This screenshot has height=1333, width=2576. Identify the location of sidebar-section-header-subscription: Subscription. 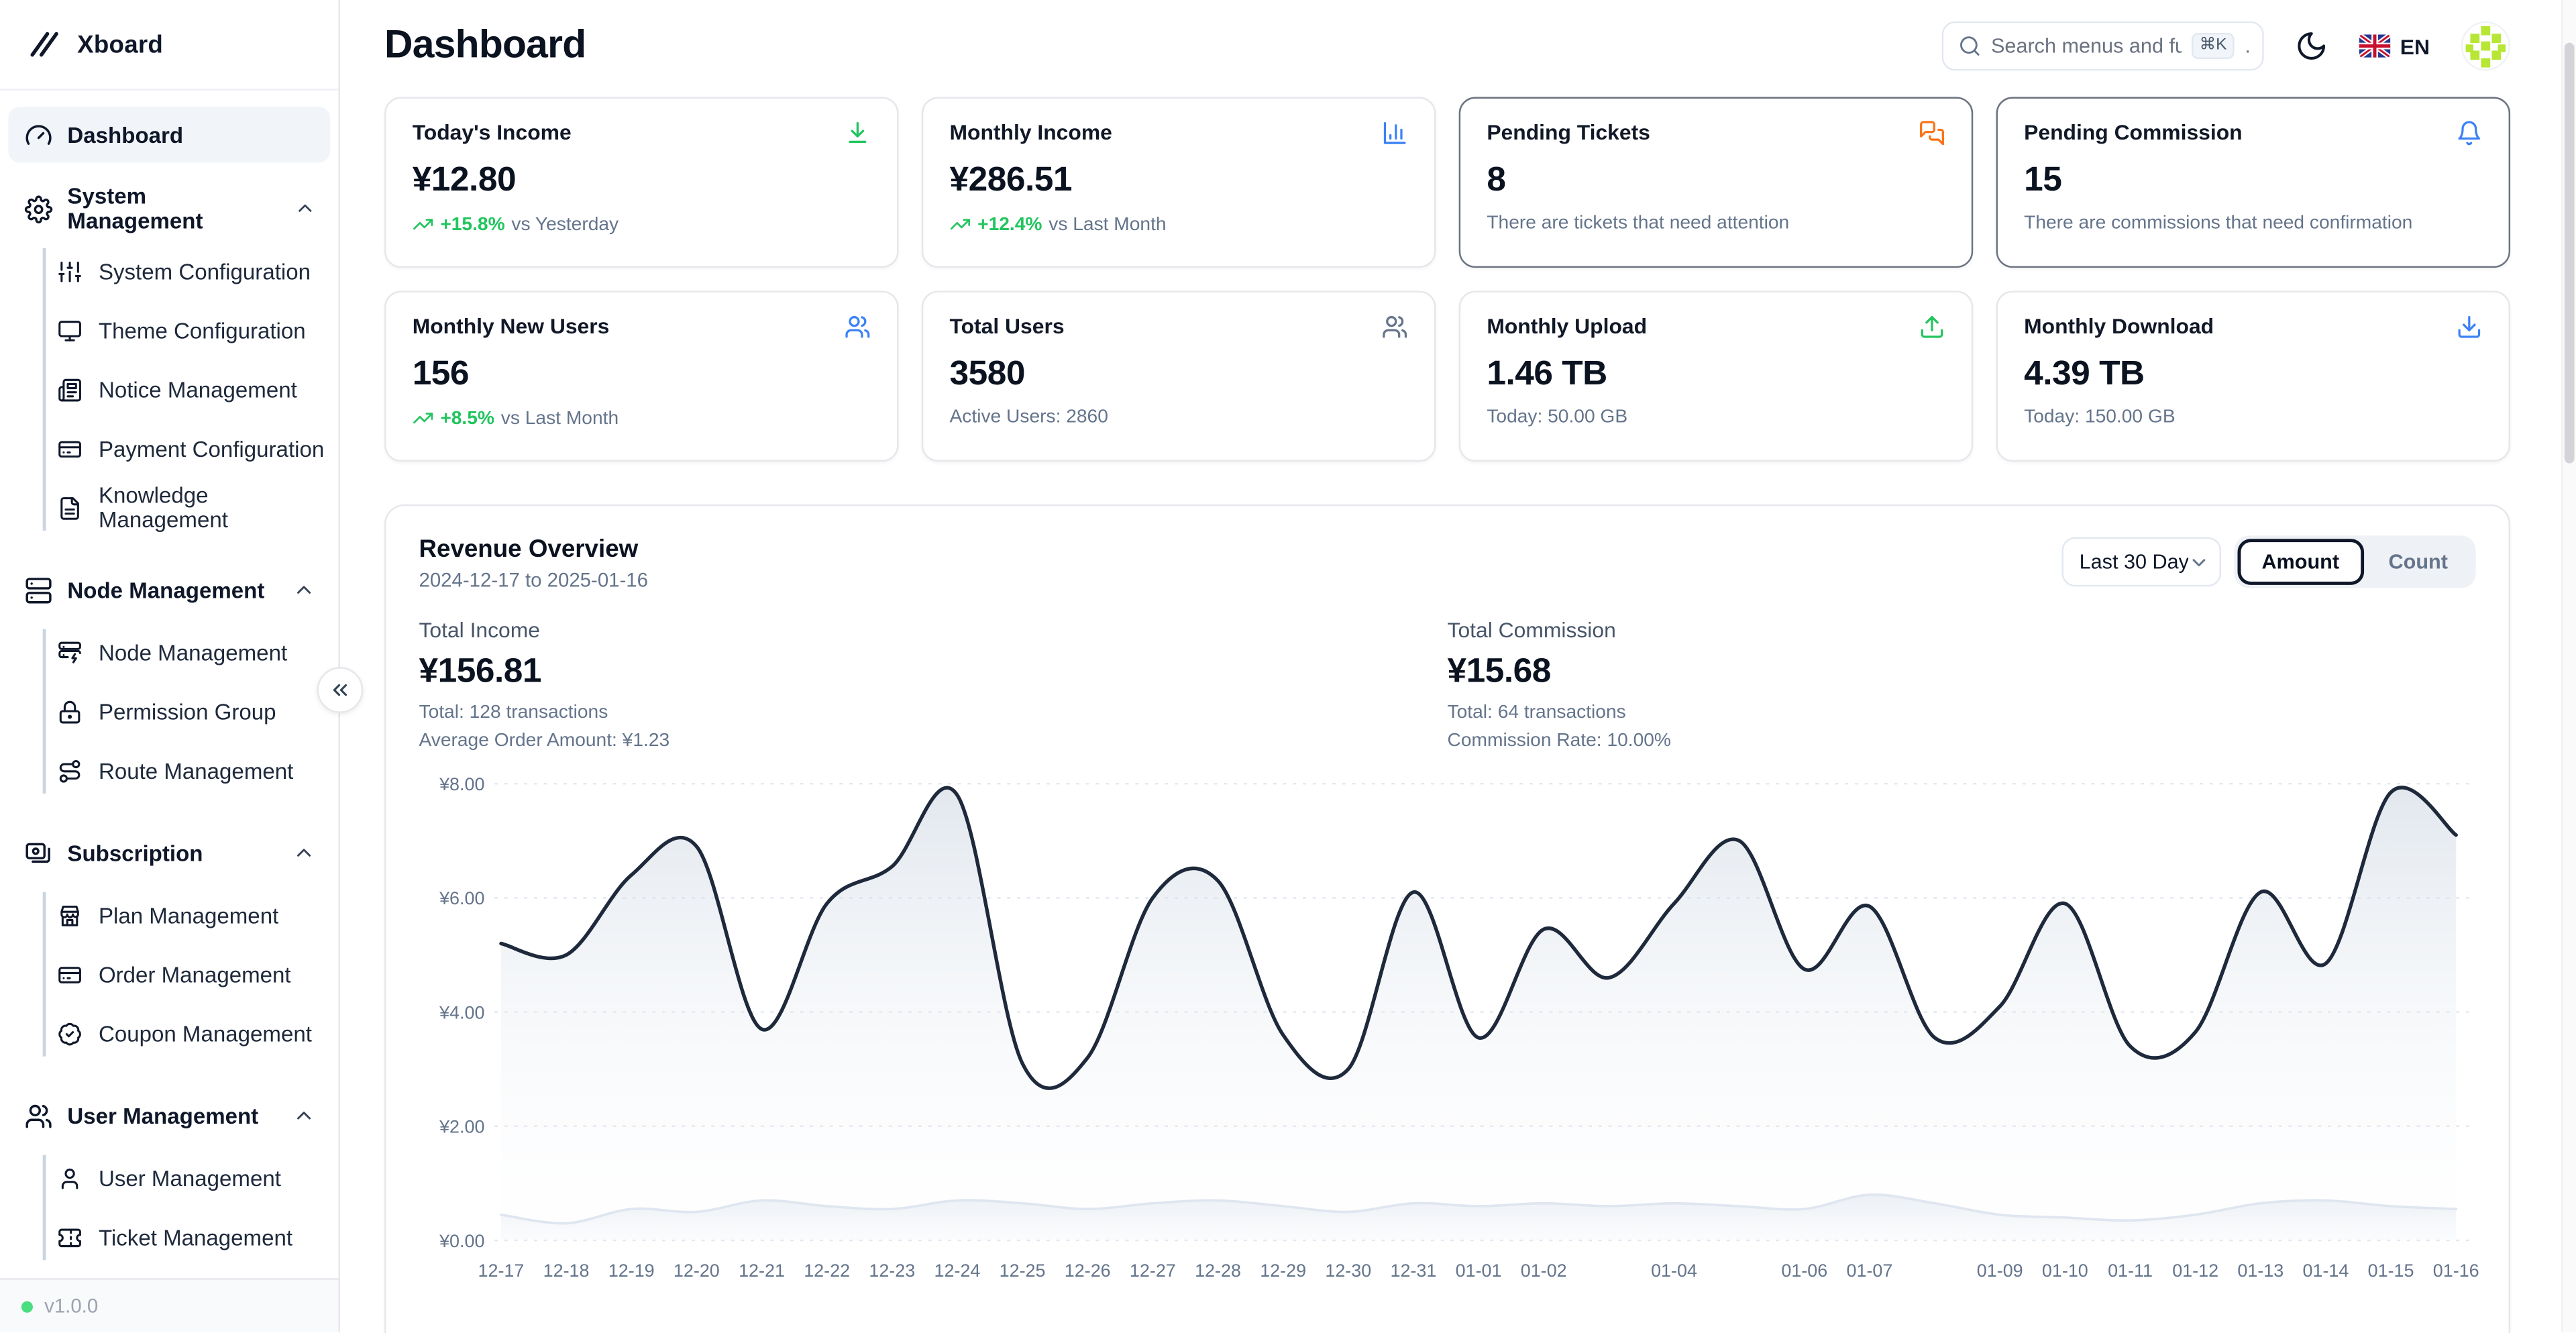
(169, 852).